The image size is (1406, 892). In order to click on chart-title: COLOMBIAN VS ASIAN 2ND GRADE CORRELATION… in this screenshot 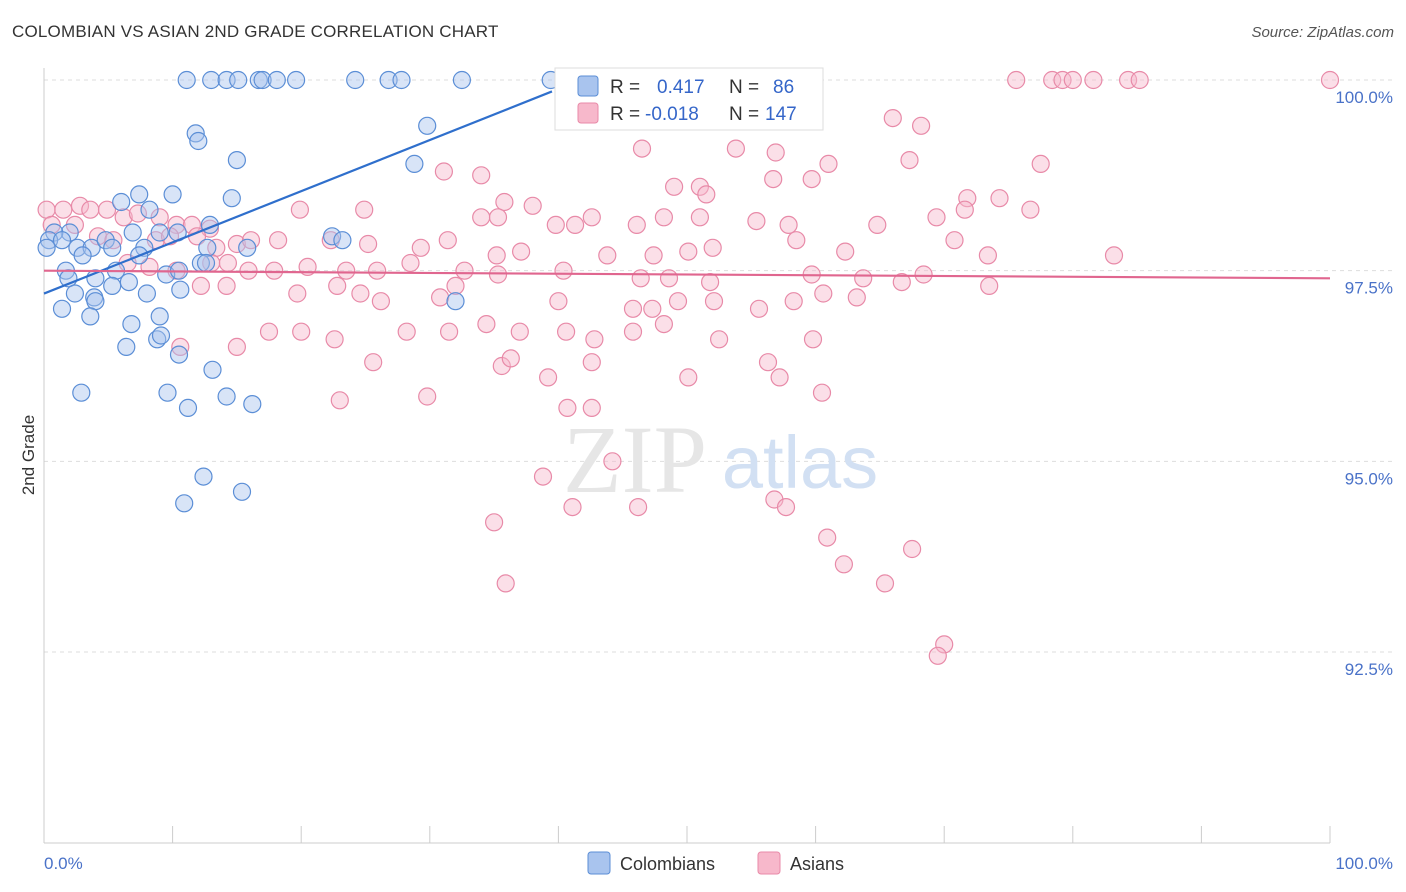, I will do `click(255, 31)`.